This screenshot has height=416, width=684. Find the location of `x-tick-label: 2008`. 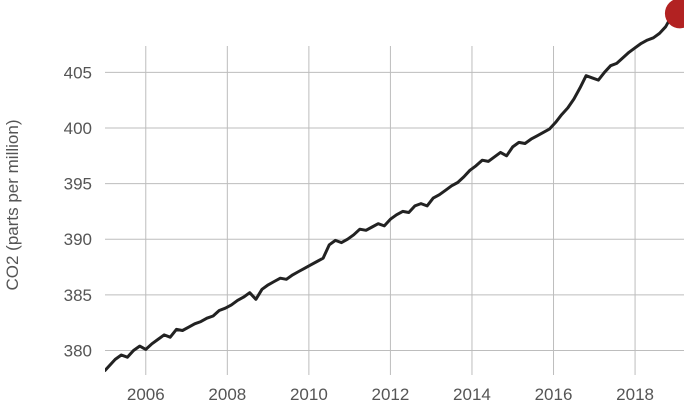

x-tick-label: 2008 is located at coordinates (227, 394).